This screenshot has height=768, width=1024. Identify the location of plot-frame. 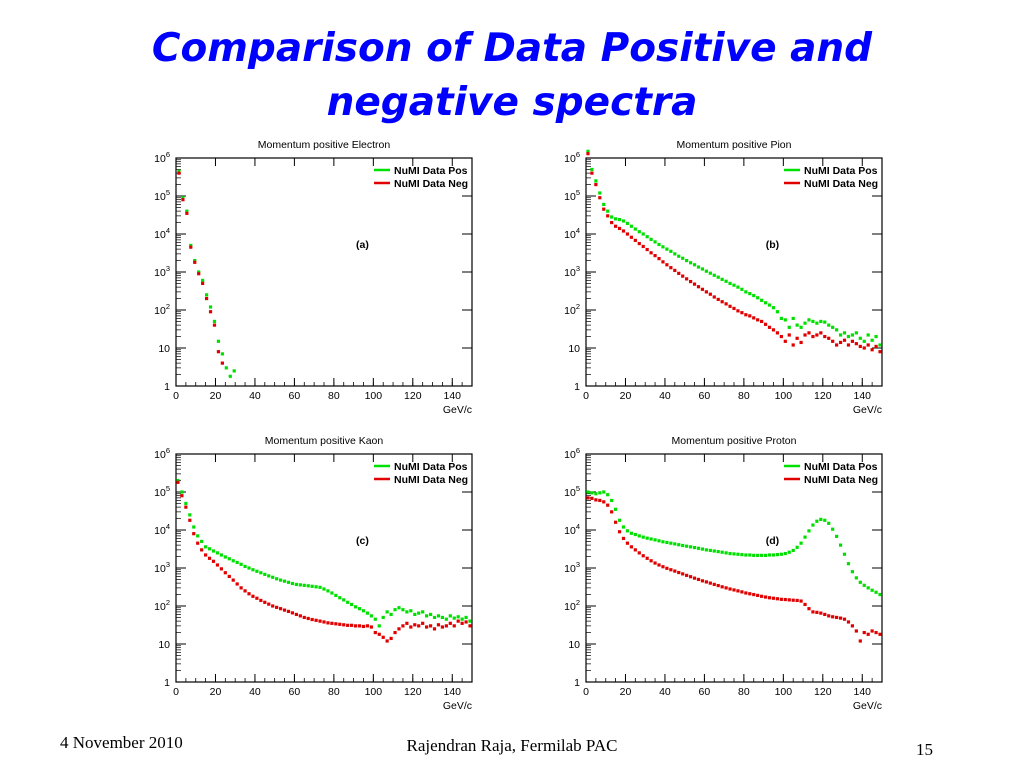
(734, 272).